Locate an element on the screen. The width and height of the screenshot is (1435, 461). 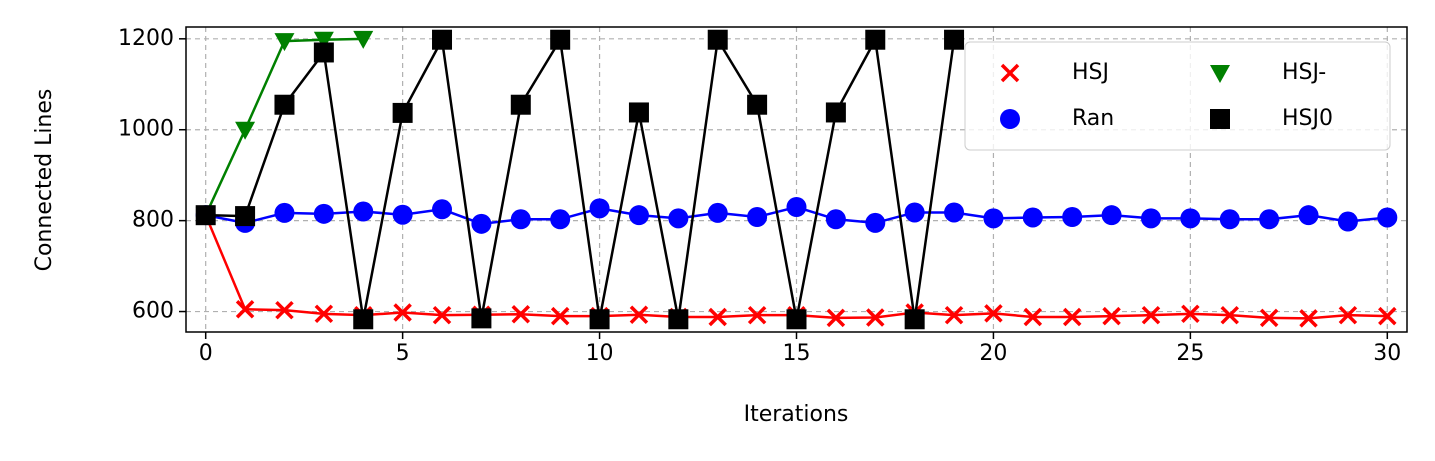
legend: HSJ Ran HSJ- HSJ0 is located at coordinates (1177, 96).